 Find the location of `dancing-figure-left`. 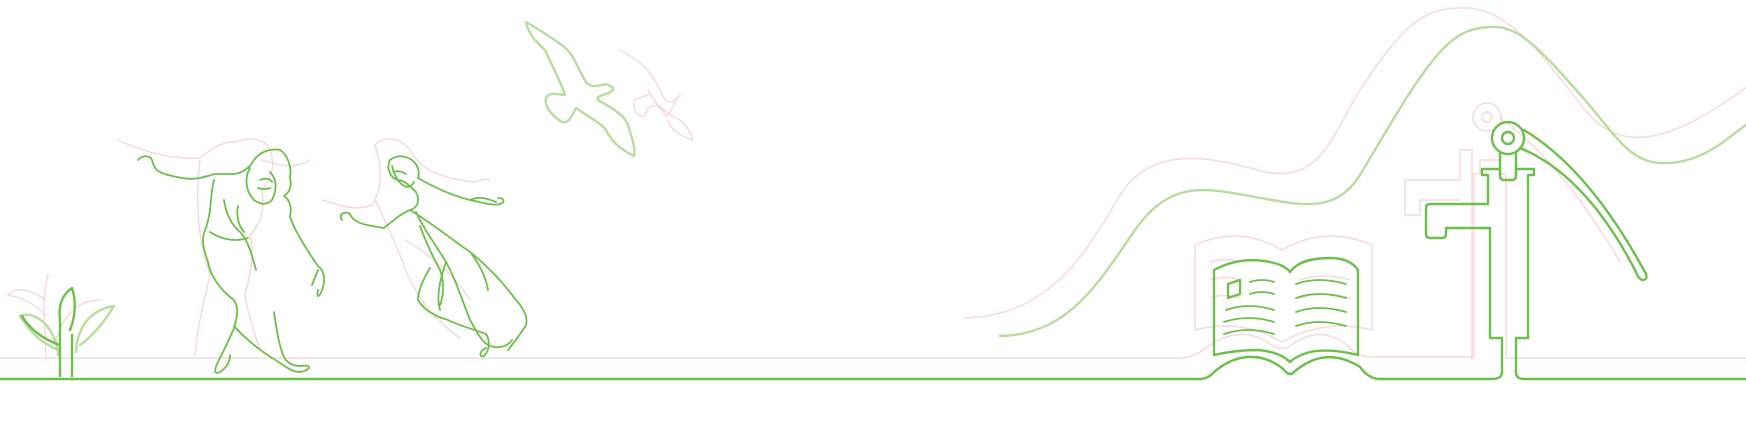

dancing-figure-left is located at coordinates (231, 261).